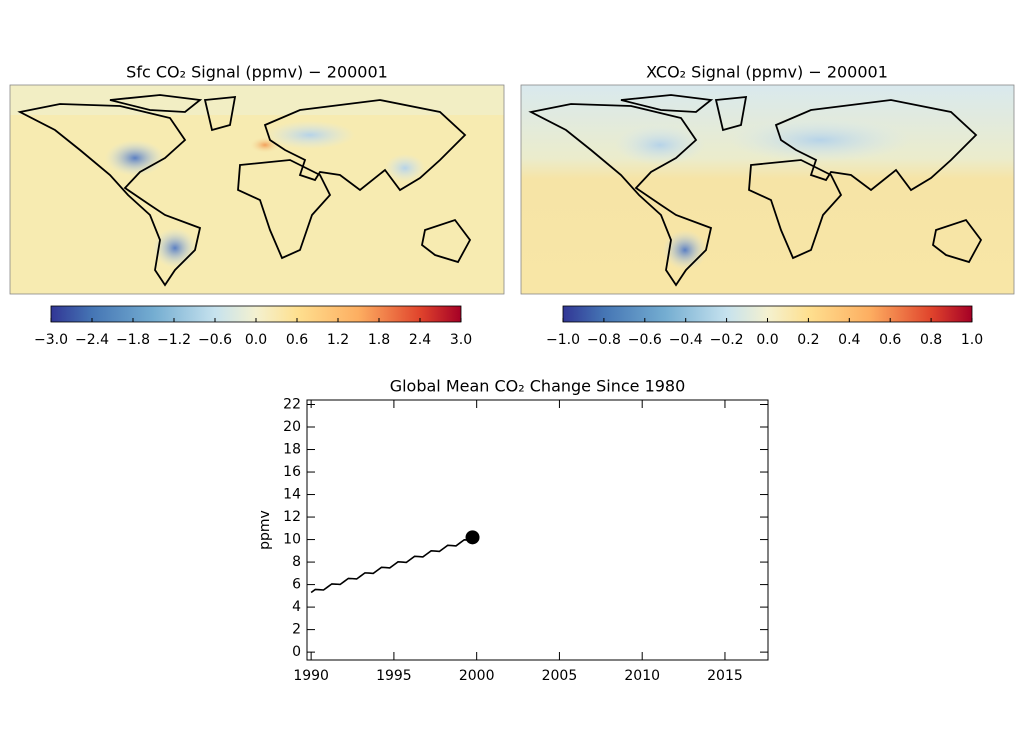  I want to click on colorbar-tick-label: −1.0, so click(563, 340).